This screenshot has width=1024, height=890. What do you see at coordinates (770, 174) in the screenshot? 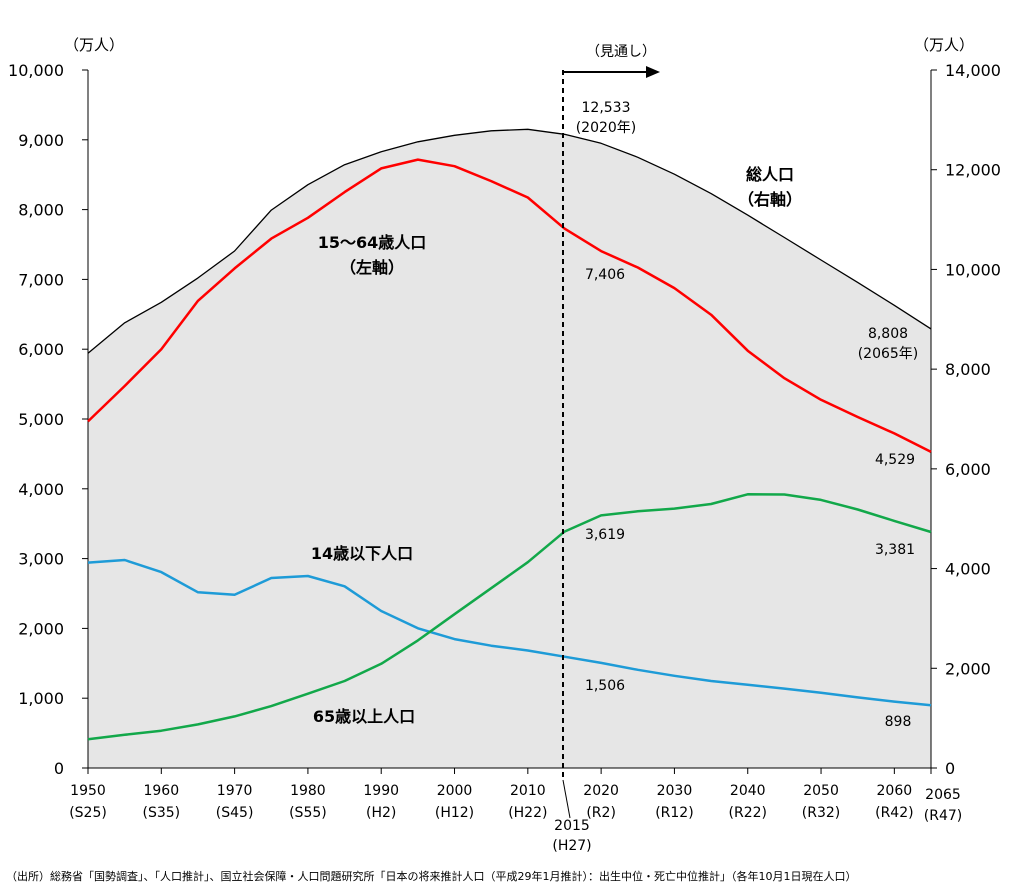
I see `series-label-total: 総人口` at bounding box center [770, 174].